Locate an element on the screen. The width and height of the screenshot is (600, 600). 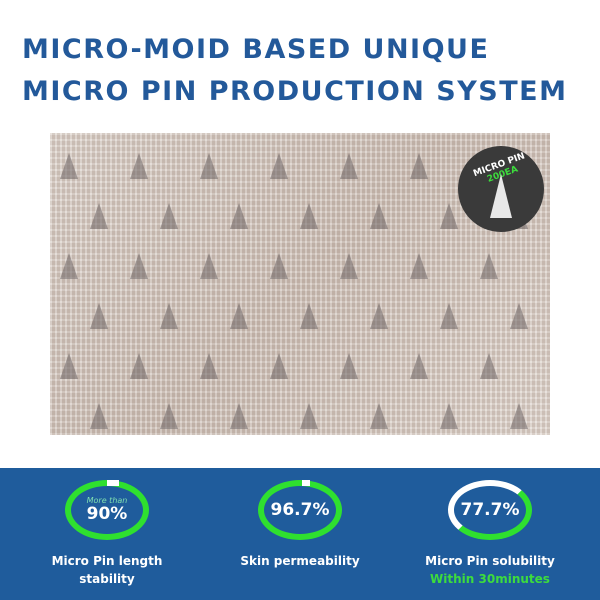
progress-ring: More than 90% is located at coordinates (107, 510).